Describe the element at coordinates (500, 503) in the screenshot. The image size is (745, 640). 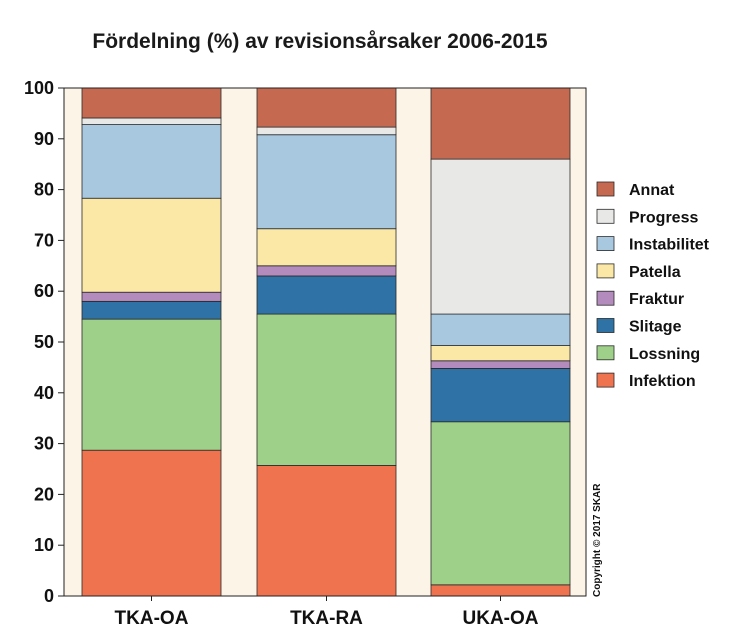
I see `bar-segment-lossning-uka-oa` at that location.